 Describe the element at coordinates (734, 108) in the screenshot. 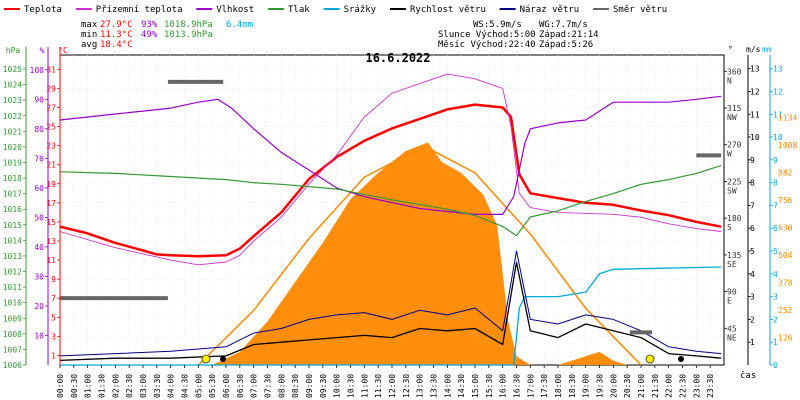

I see `axis-tick-label: 315` at that location.